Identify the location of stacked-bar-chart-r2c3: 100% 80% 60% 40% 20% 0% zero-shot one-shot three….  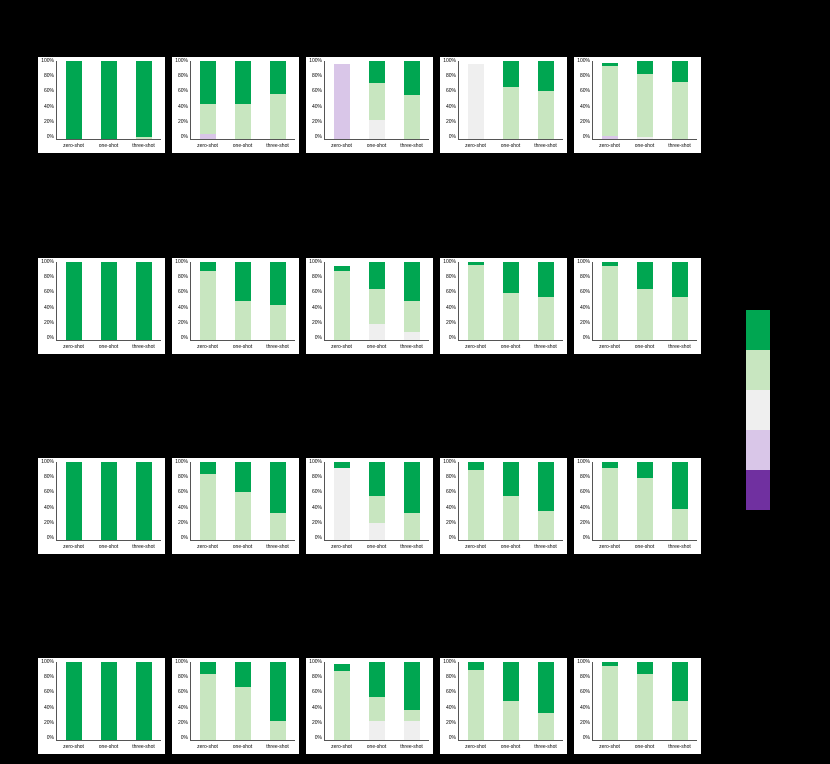
(369, 306).